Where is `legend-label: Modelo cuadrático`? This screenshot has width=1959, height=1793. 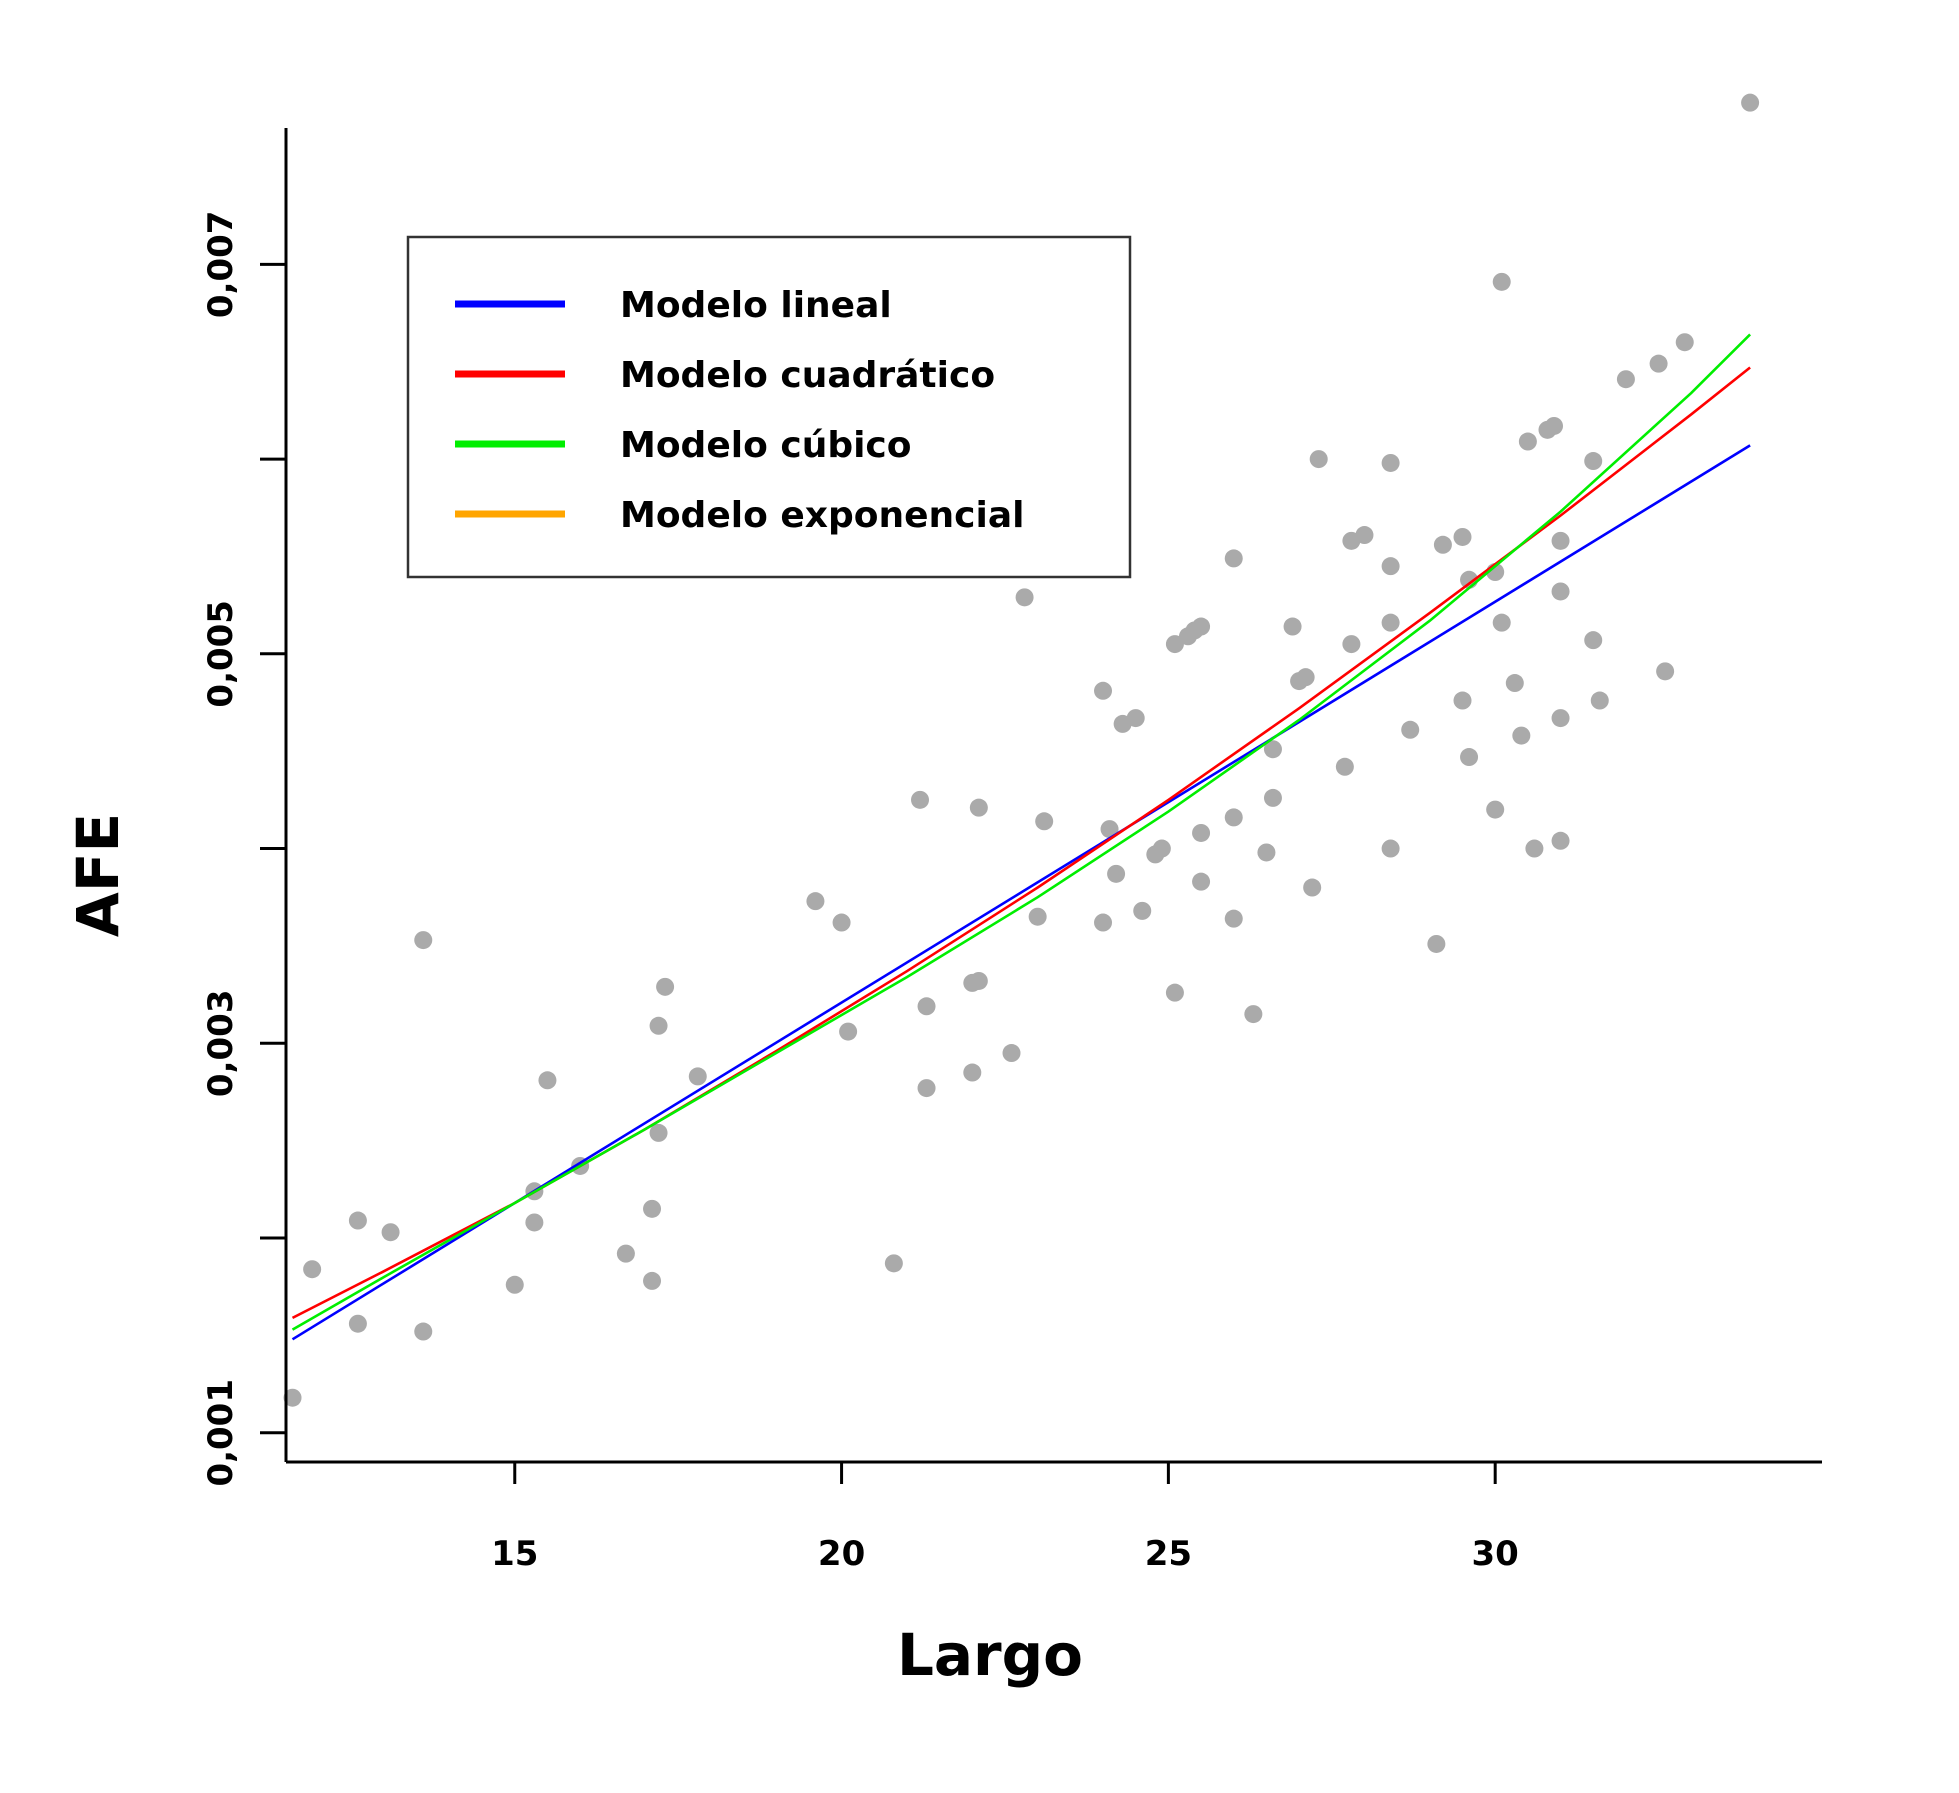 legend-label: Modelo cuadrático is located at coordinates (807, 375).